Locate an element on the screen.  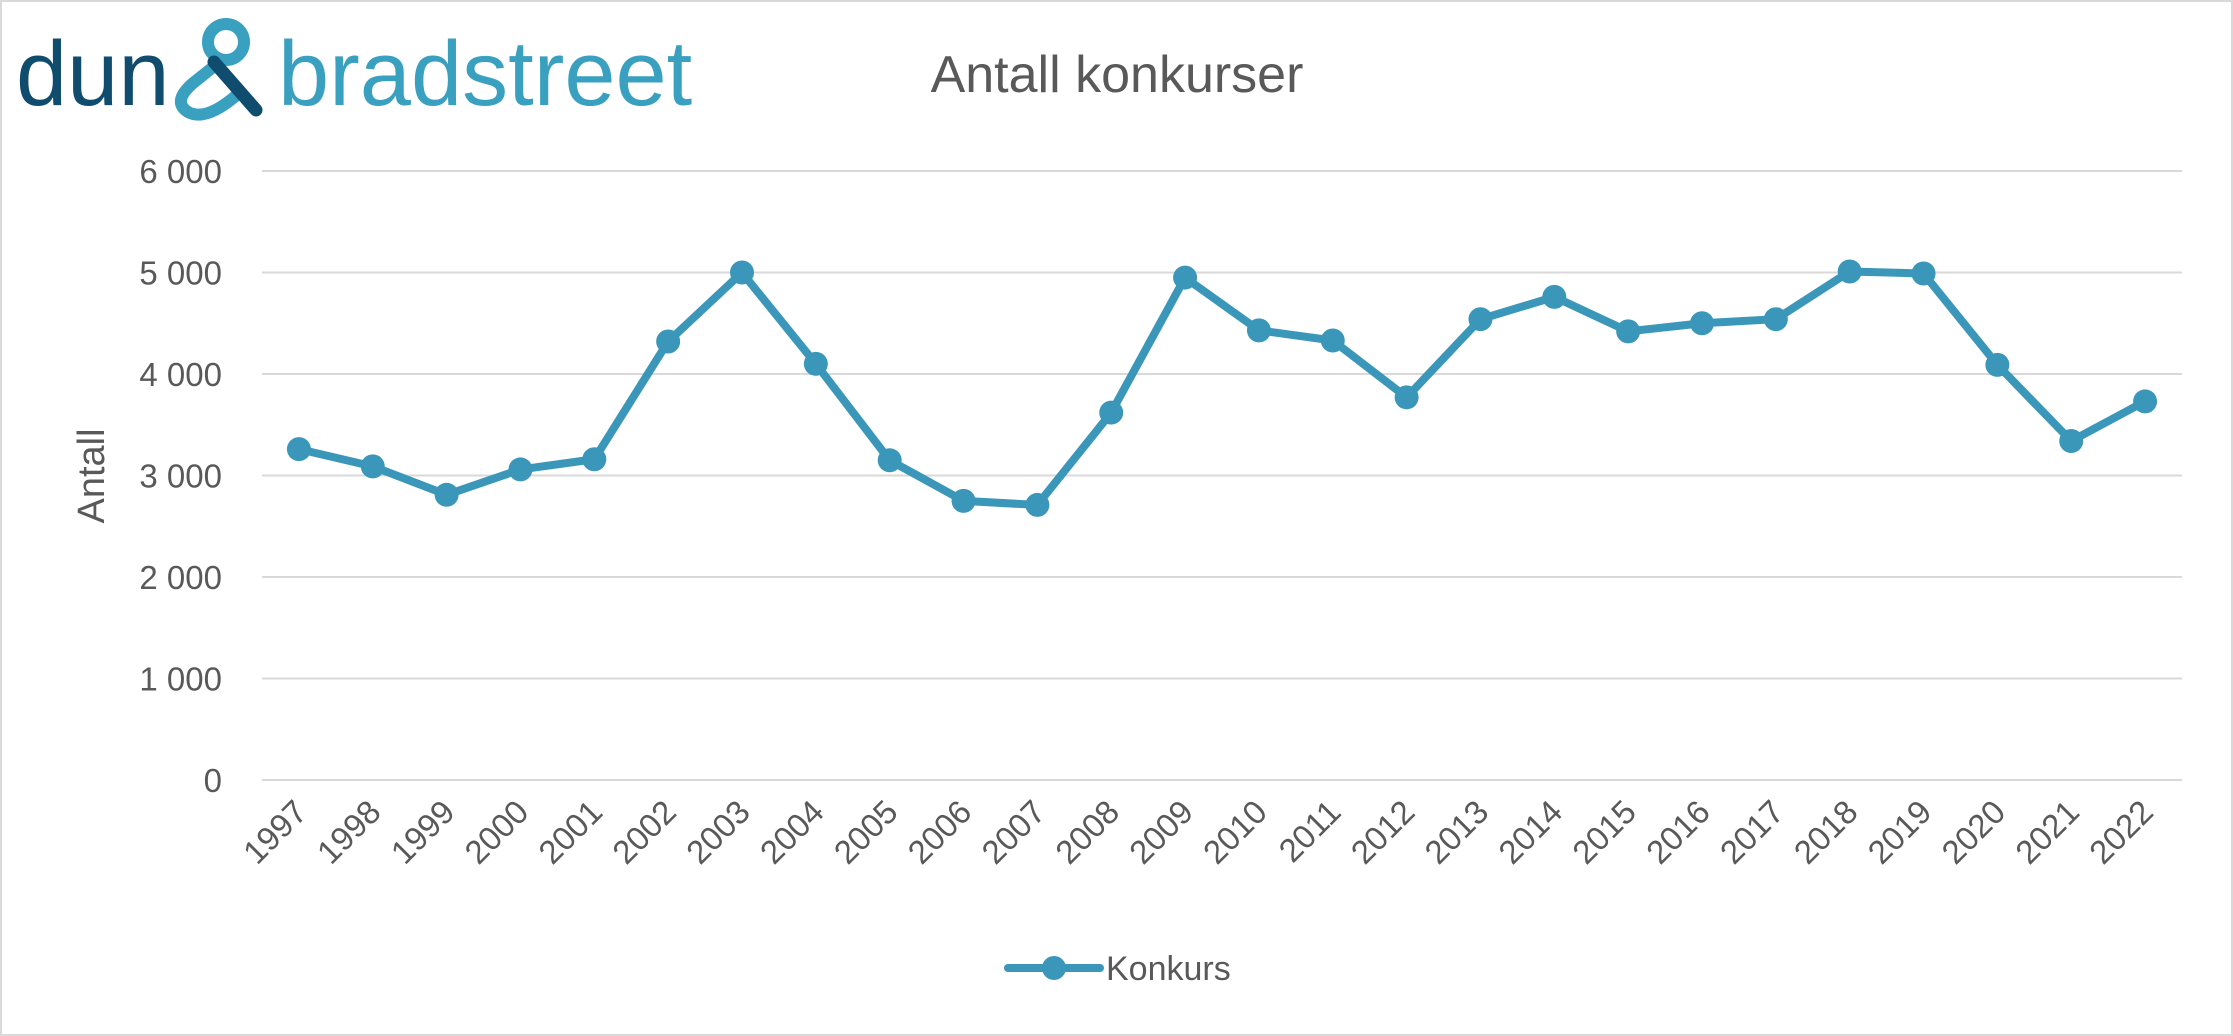
y-tick-label: 1 000 is located at coordinates (180, 679).